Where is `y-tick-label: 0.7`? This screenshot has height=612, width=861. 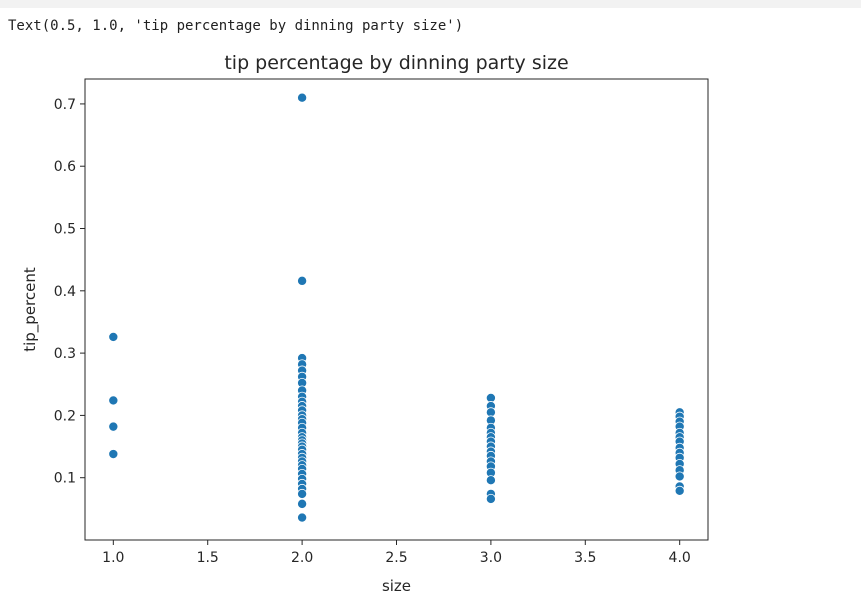
y-tick-label: 0.7 is located at coordinates (65, 105).